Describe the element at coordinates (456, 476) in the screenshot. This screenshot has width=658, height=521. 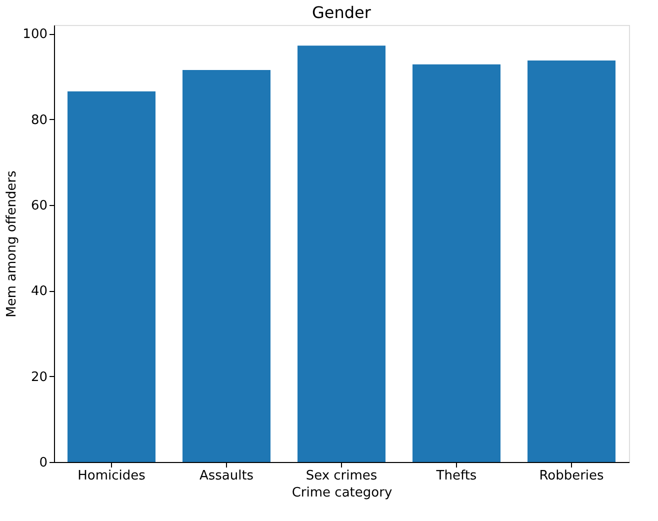
I see `x-tick-label: Thefts` at that location.